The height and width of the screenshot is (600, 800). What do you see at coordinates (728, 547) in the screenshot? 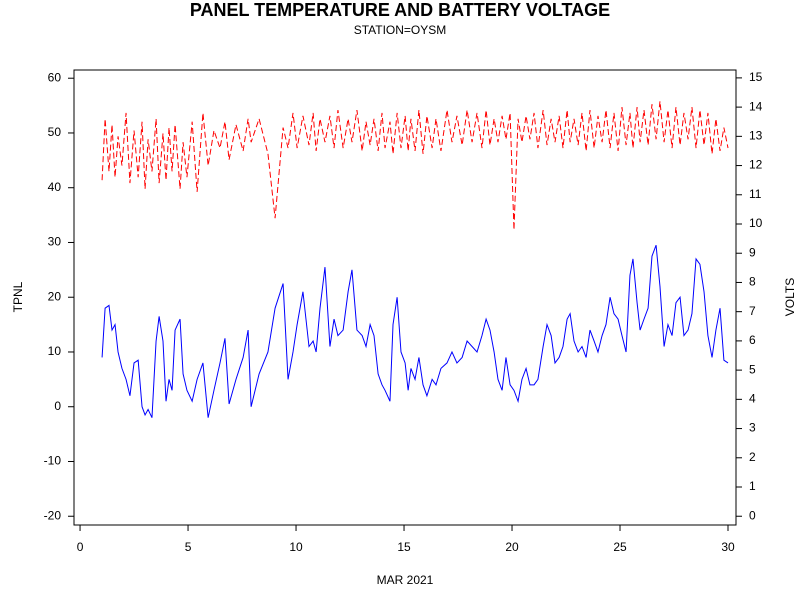
I see `x-tick-label: 30` at bounding box center [728, 547].